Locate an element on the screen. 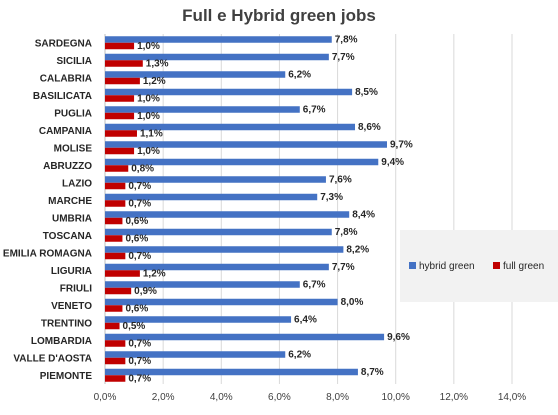 The image size is (558, 415). legend-entry: full green is located at coordinates (523, 266).